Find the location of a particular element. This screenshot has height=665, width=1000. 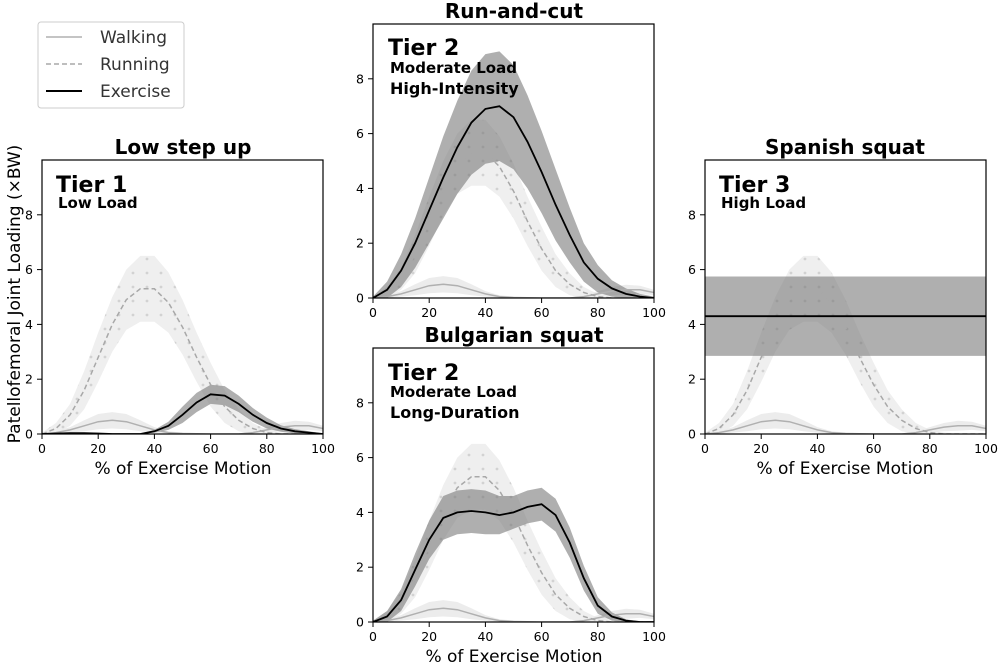

panel-title: Bulgarian squat is located at coordinates (514, 335).